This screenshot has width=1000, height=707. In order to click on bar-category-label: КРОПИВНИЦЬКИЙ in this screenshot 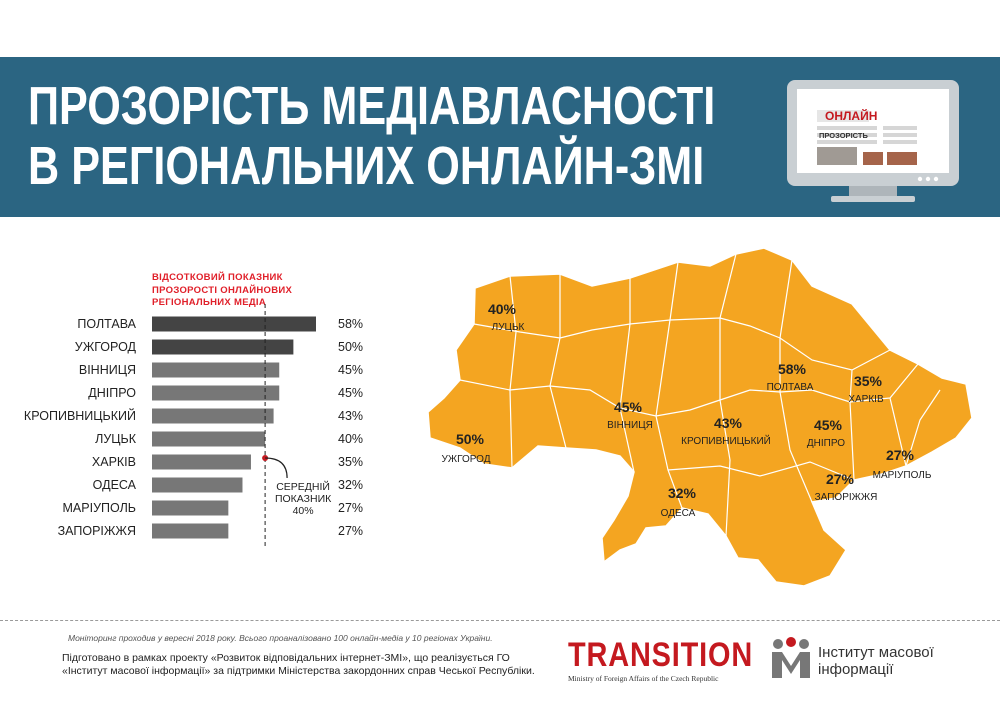, I will do `click(80, 415)`.